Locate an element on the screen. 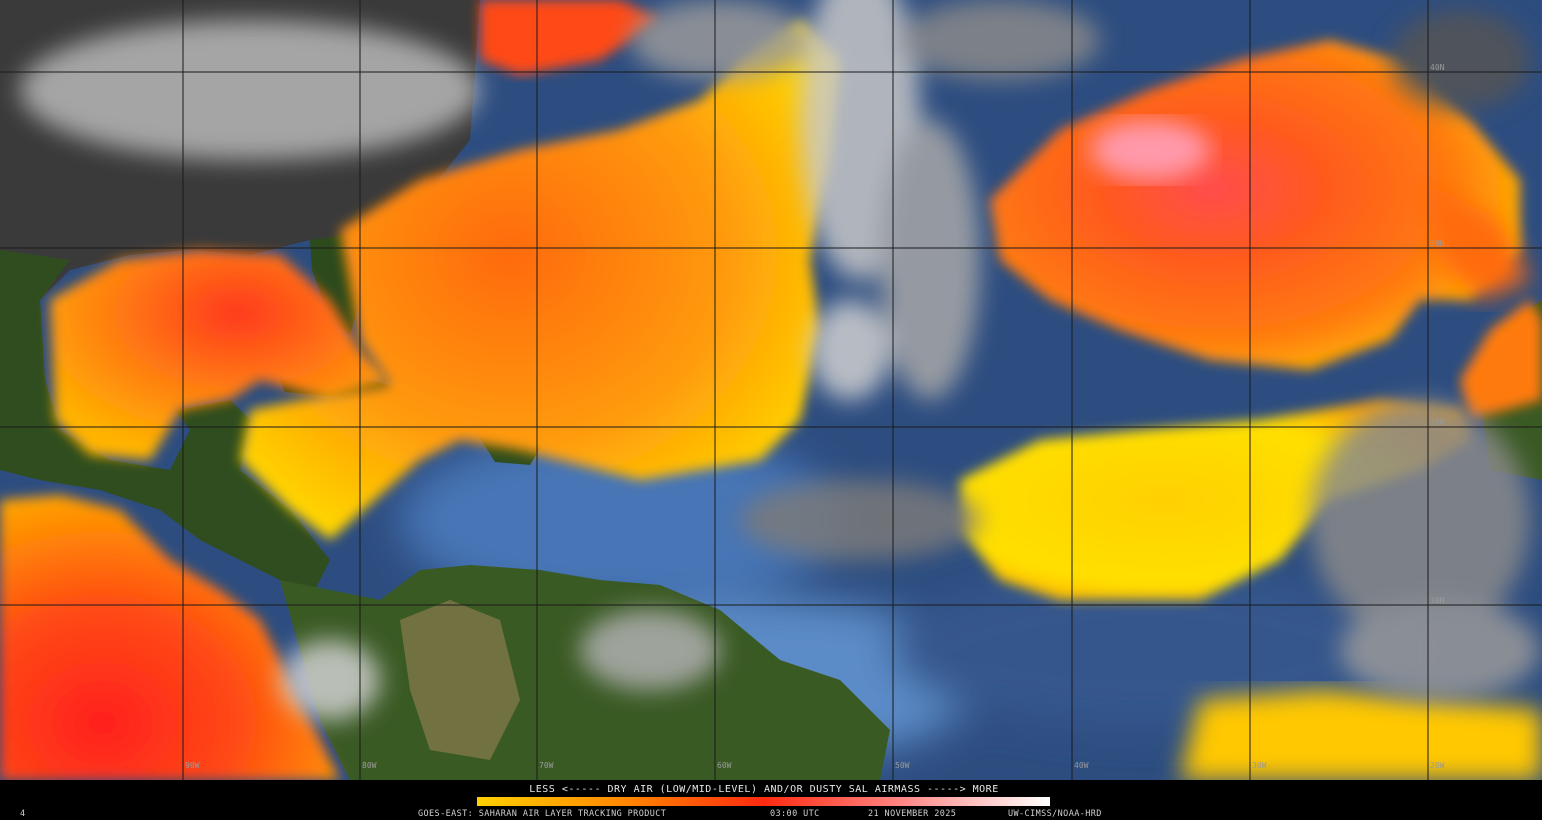 This screenshot has width=1542, height=820. colorbar is located at coordinates (763, 801).